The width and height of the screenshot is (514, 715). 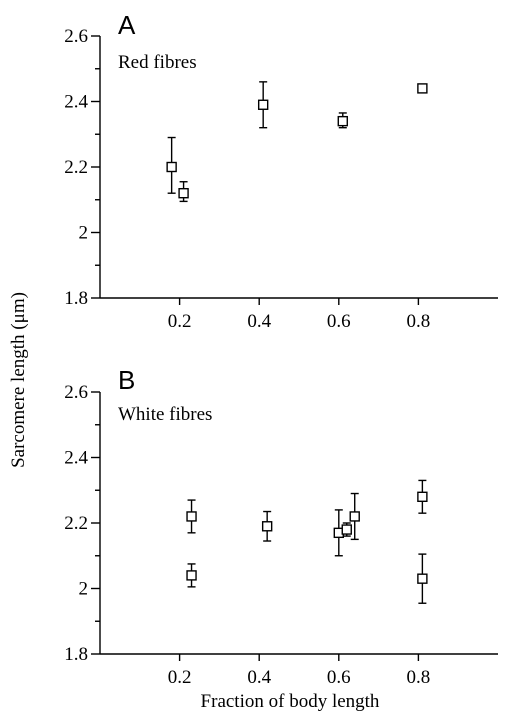 I want to click on panel-b-x-tick-label: 0.8, so click(x=419, y=677).